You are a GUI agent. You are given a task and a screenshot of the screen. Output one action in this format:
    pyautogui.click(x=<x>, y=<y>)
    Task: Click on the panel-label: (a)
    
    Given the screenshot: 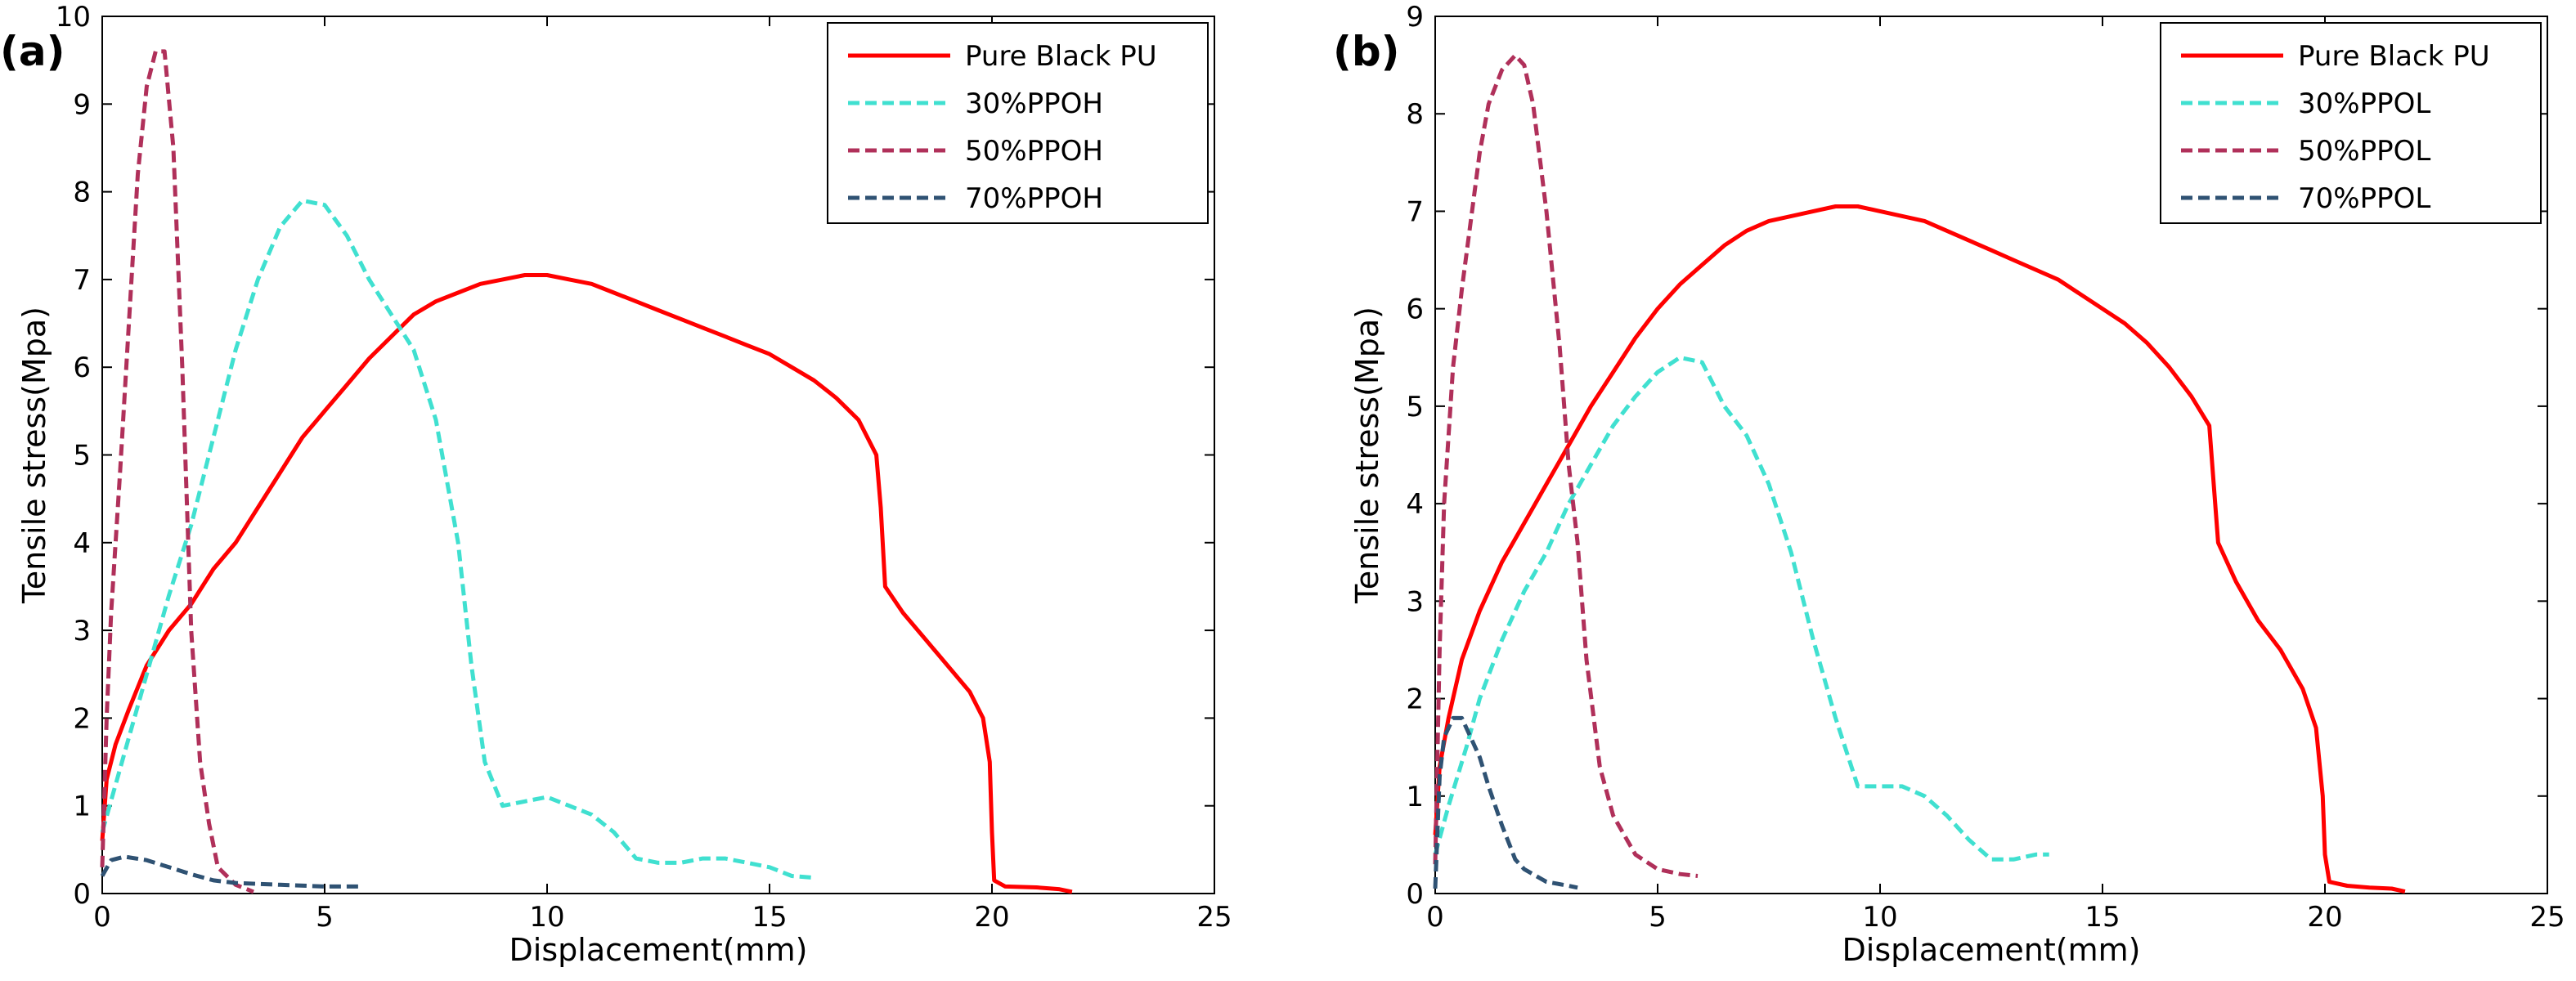 What is the action you would take?
    pyautogui.click(x=32, y=51)
    